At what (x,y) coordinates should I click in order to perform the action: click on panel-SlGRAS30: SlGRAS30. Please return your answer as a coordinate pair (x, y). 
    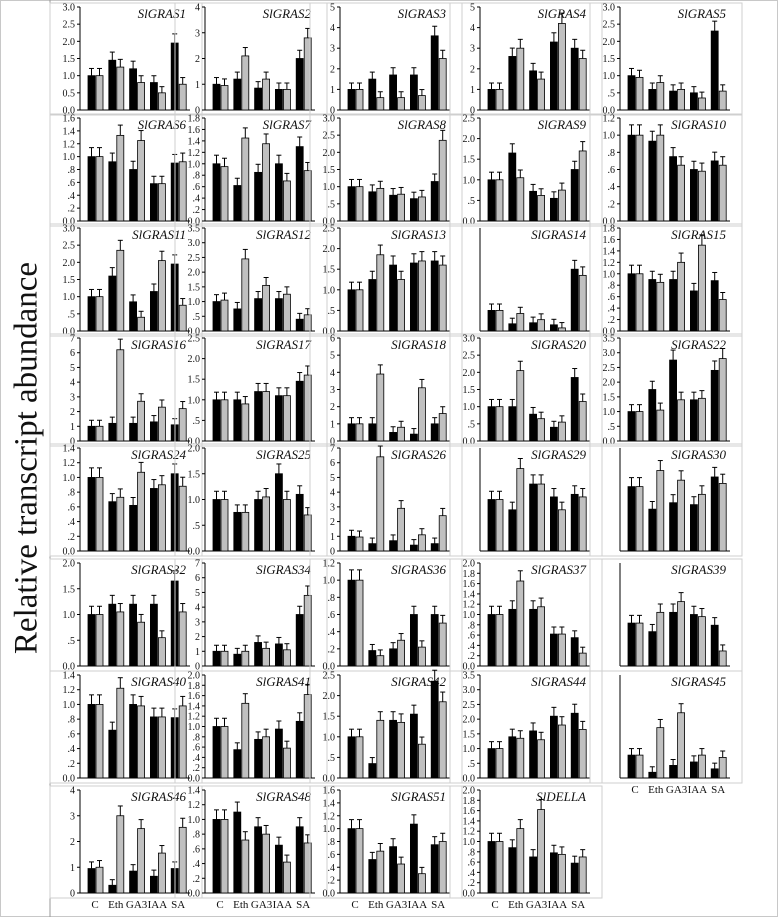
    Looking at the image, I should click on (666, 500).